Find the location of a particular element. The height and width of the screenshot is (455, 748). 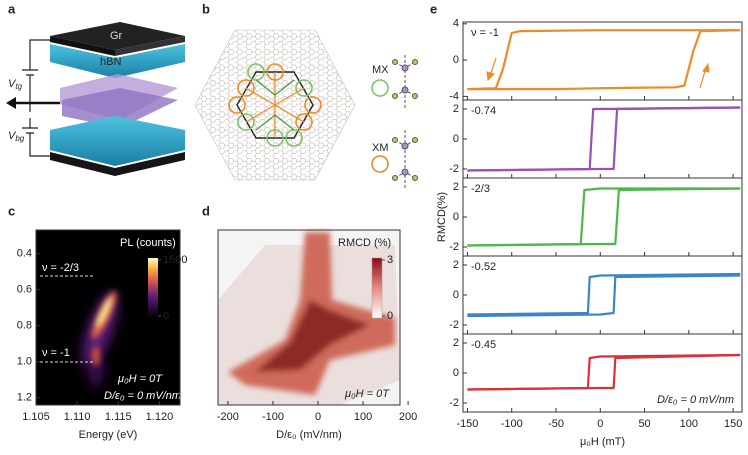

loop-label: -0.52 is located at coordinates (483, 267).